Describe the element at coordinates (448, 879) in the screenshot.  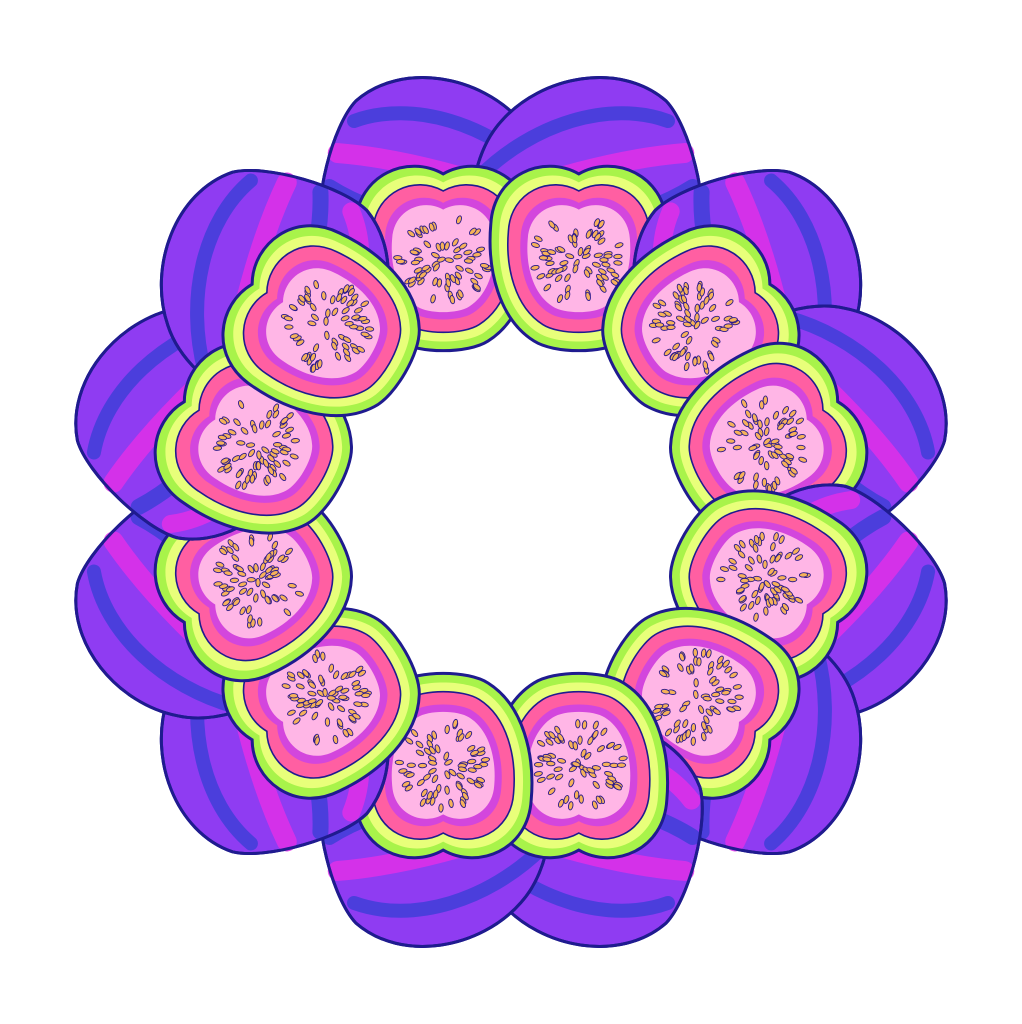
I see `skin-stripe` at that location.